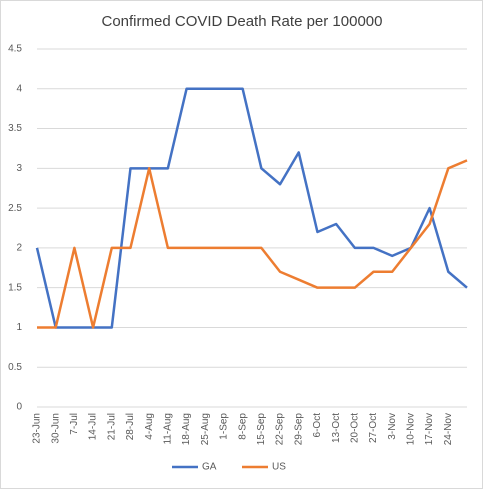 Image resolution: width=483 pixels, height=489 pixels. Describe the element at coordinates (19, 327) in the screenshot. I see `y-tick-label: 1` at that location.